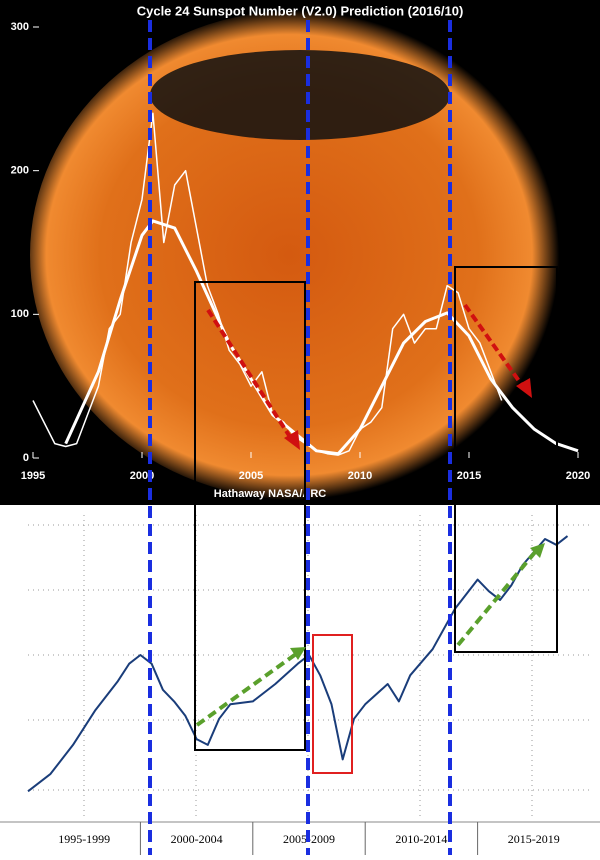 Image resolution: width=600 pixels, height=860 pixels. Describe the element at coordinates (197, 839) in the screenshot. I see `x-category-label: 2000-2004` at that location.